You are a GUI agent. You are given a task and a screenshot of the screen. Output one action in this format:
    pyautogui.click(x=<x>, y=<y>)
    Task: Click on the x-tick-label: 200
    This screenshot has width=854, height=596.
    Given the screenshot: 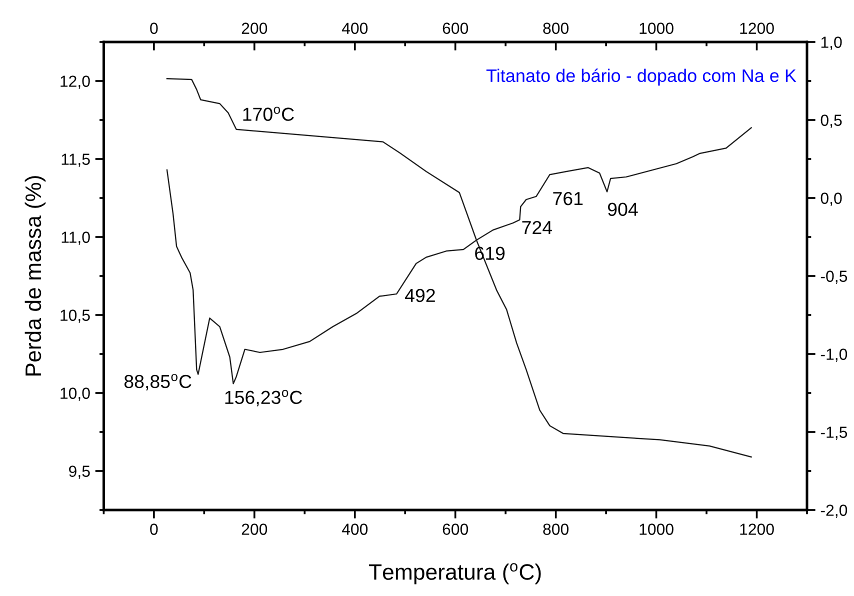 What is the action you would take?
    pyautogui.click(x=255, y=28)
    